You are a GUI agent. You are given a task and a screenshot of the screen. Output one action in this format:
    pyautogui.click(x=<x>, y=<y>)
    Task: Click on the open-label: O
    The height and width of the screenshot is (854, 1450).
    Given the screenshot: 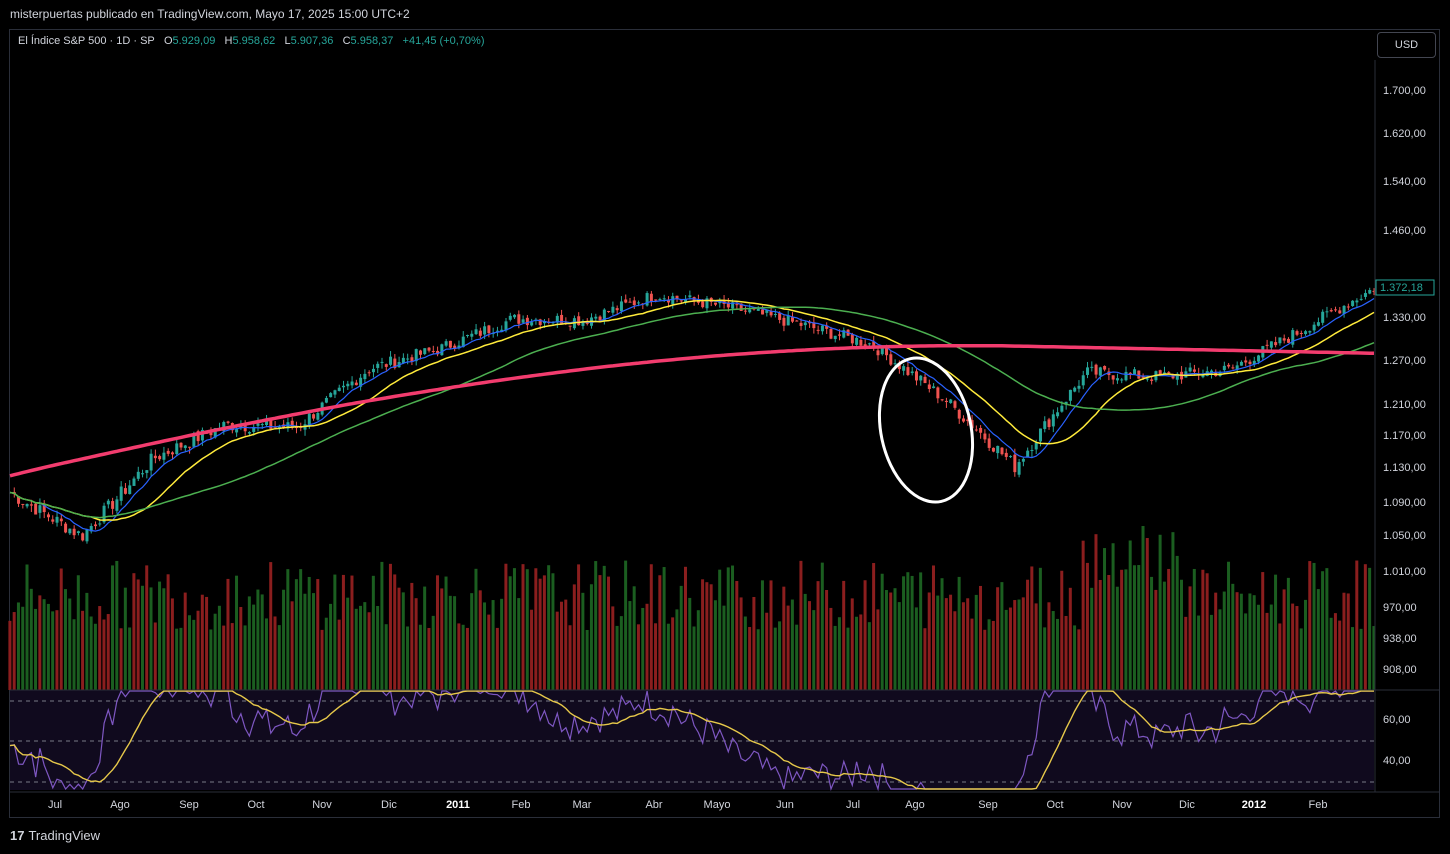 What is the action you would take?
    pyautogui.click(x=168, y=41)
    